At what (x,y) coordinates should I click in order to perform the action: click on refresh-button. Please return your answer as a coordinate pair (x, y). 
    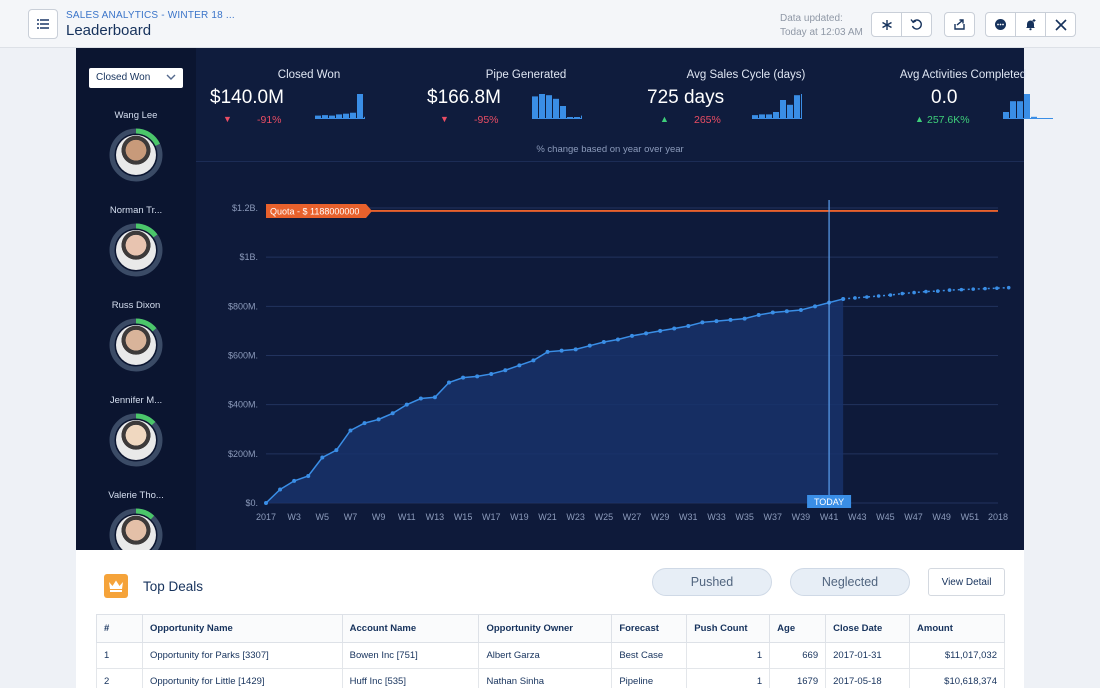
    Looking at the image, I should click on (916, 24).